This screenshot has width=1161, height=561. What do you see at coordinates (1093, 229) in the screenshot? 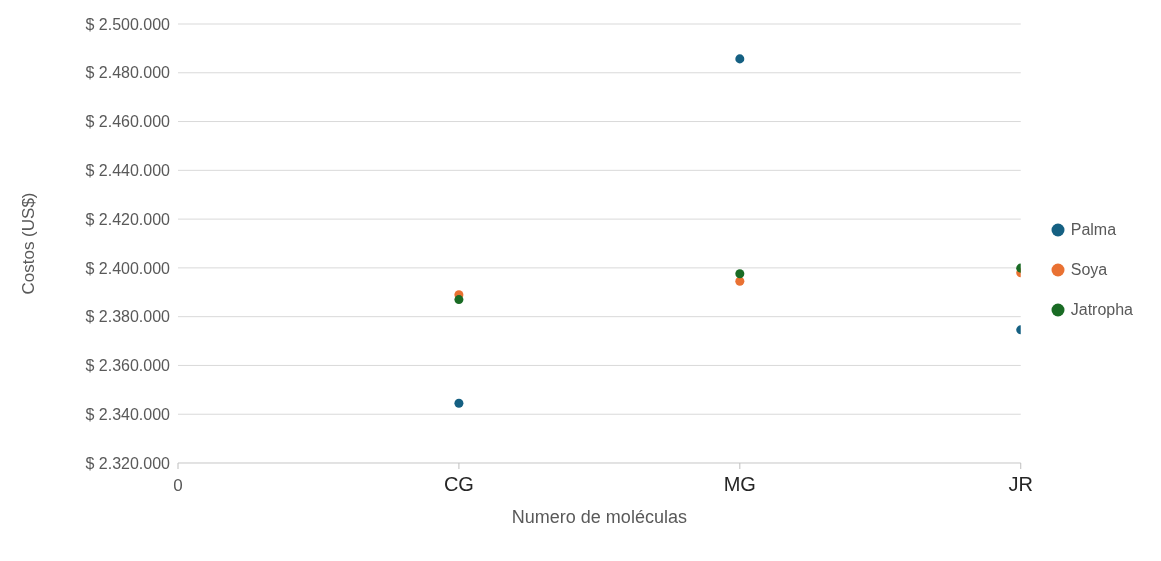
I see `legend-label: Palma` at bounding box center [1093, 229].